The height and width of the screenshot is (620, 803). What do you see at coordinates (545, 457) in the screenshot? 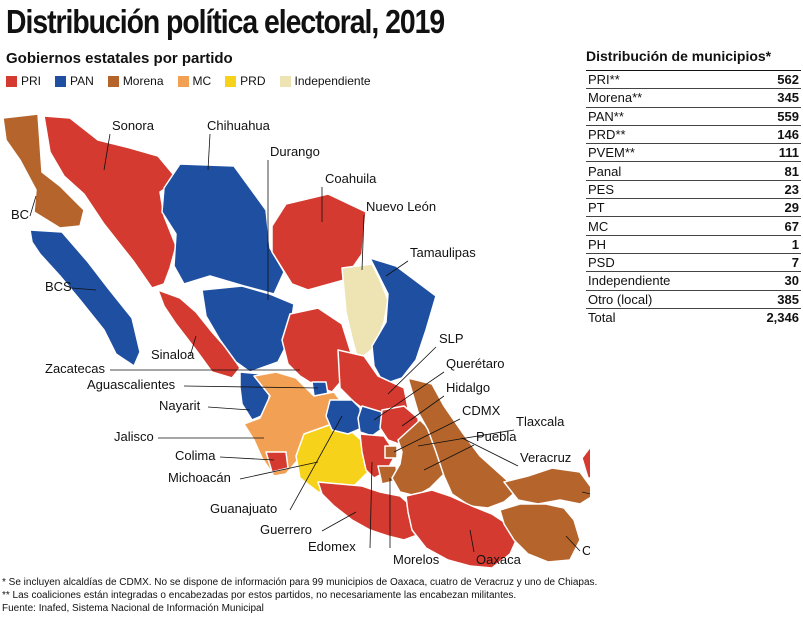
I see `state-label-veracruz: Veracruz` at bounding box center [545, 457].